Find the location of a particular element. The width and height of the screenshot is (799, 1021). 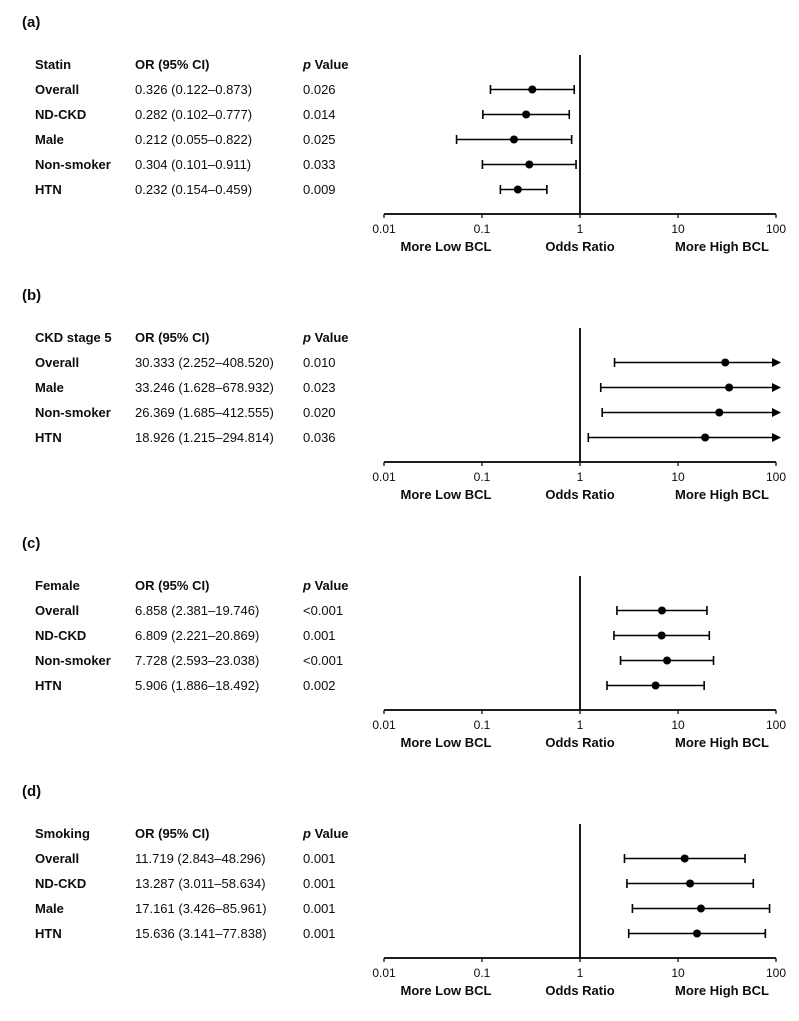

table-row: HTN 15.636 (3.141–77.838) 0.001 is located at coordinates (202, 933).